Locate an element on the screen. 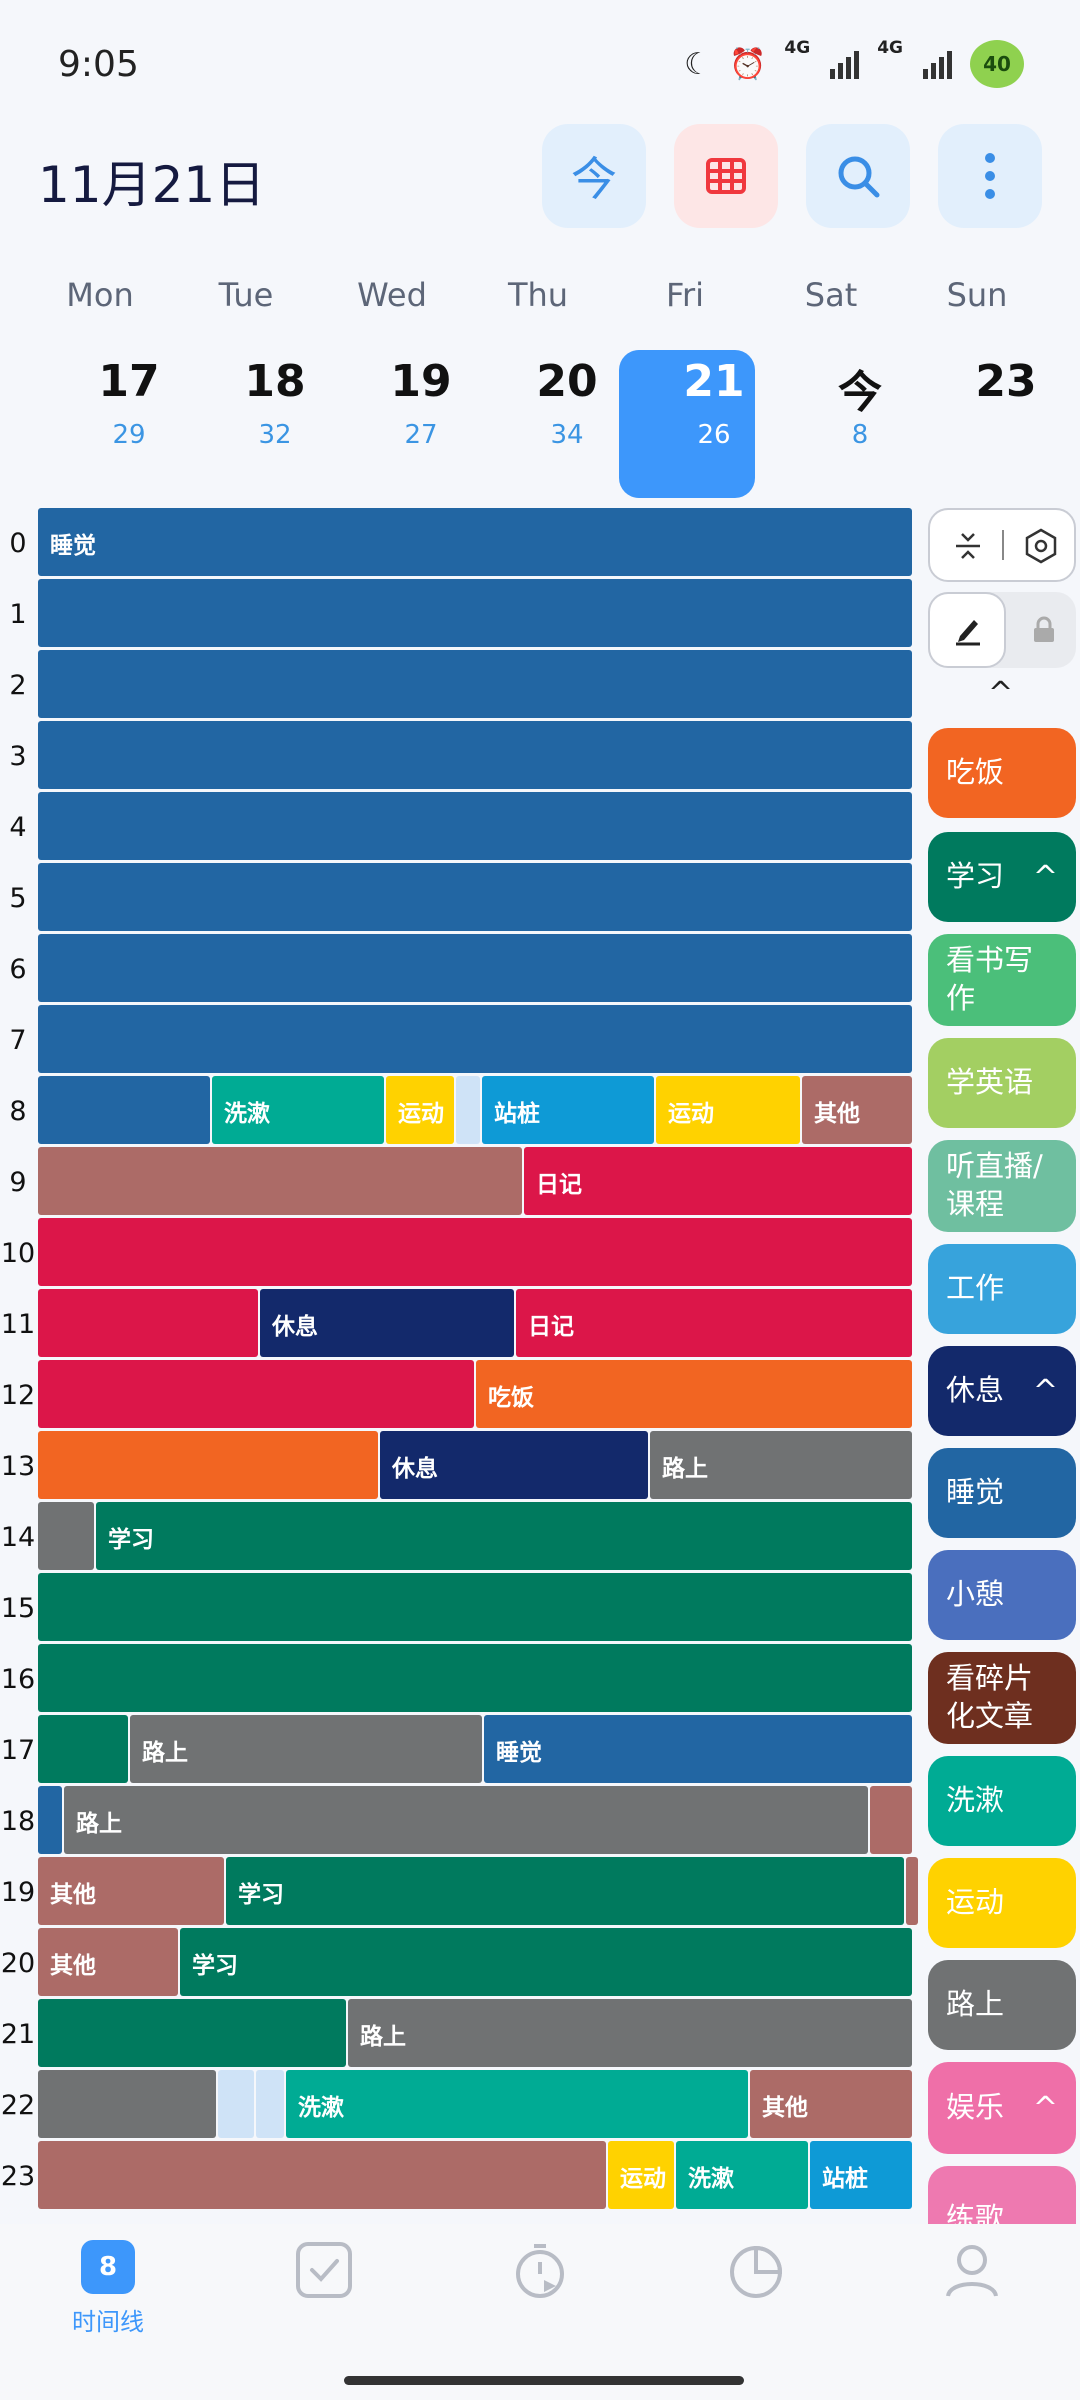 The width and height of the screenshot is (1080, 2400). nav-statistics is located at coordinates (756, 2270).